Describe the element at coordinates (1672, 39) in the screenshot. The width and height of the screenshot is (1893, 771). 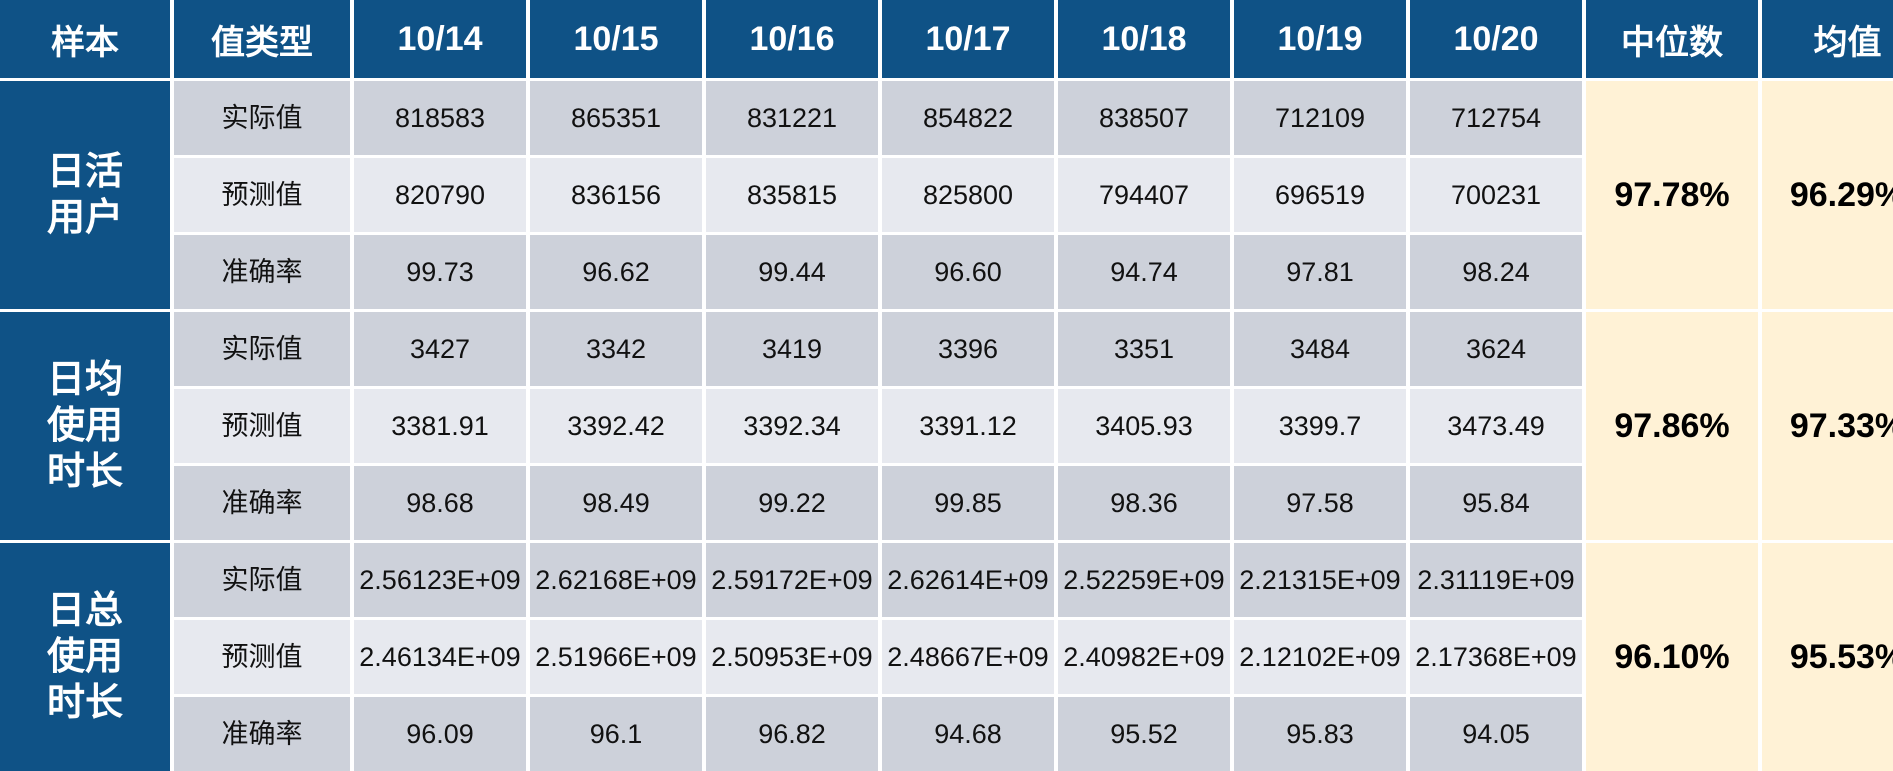
I see `header-median: 中位数` at that location.